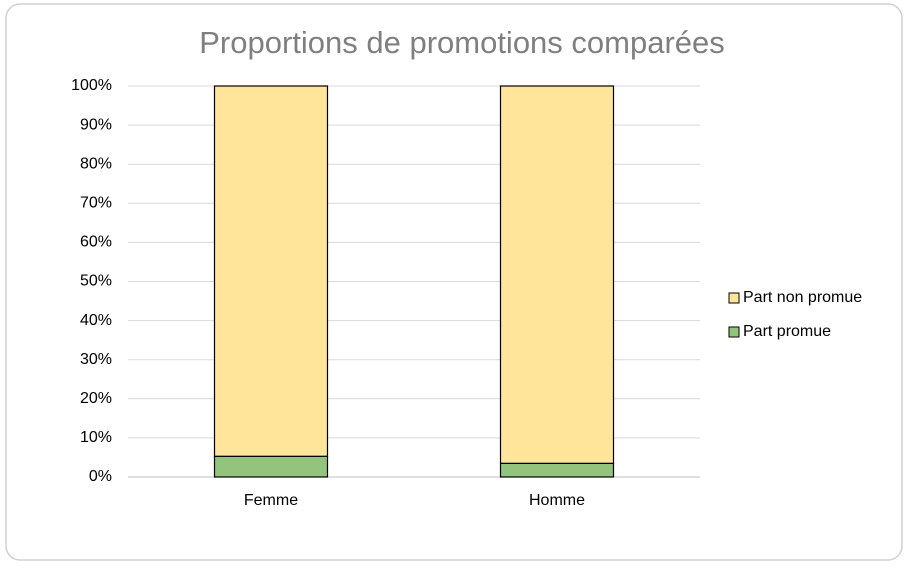 The image size is (905, 569). What do you see at coordinates (91, 85) in the screenshot?
I see `y-tick-label: 100%` at bounding box center [91, 85].